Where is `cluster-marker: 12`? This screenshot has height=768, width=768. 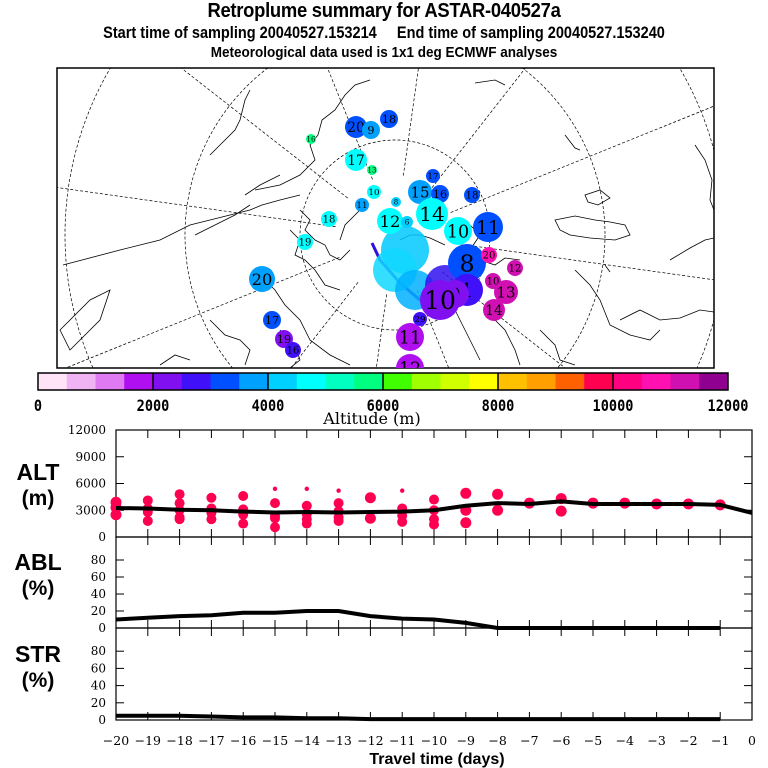
cluster-marker: 12 is located at coordinates (410, 366).